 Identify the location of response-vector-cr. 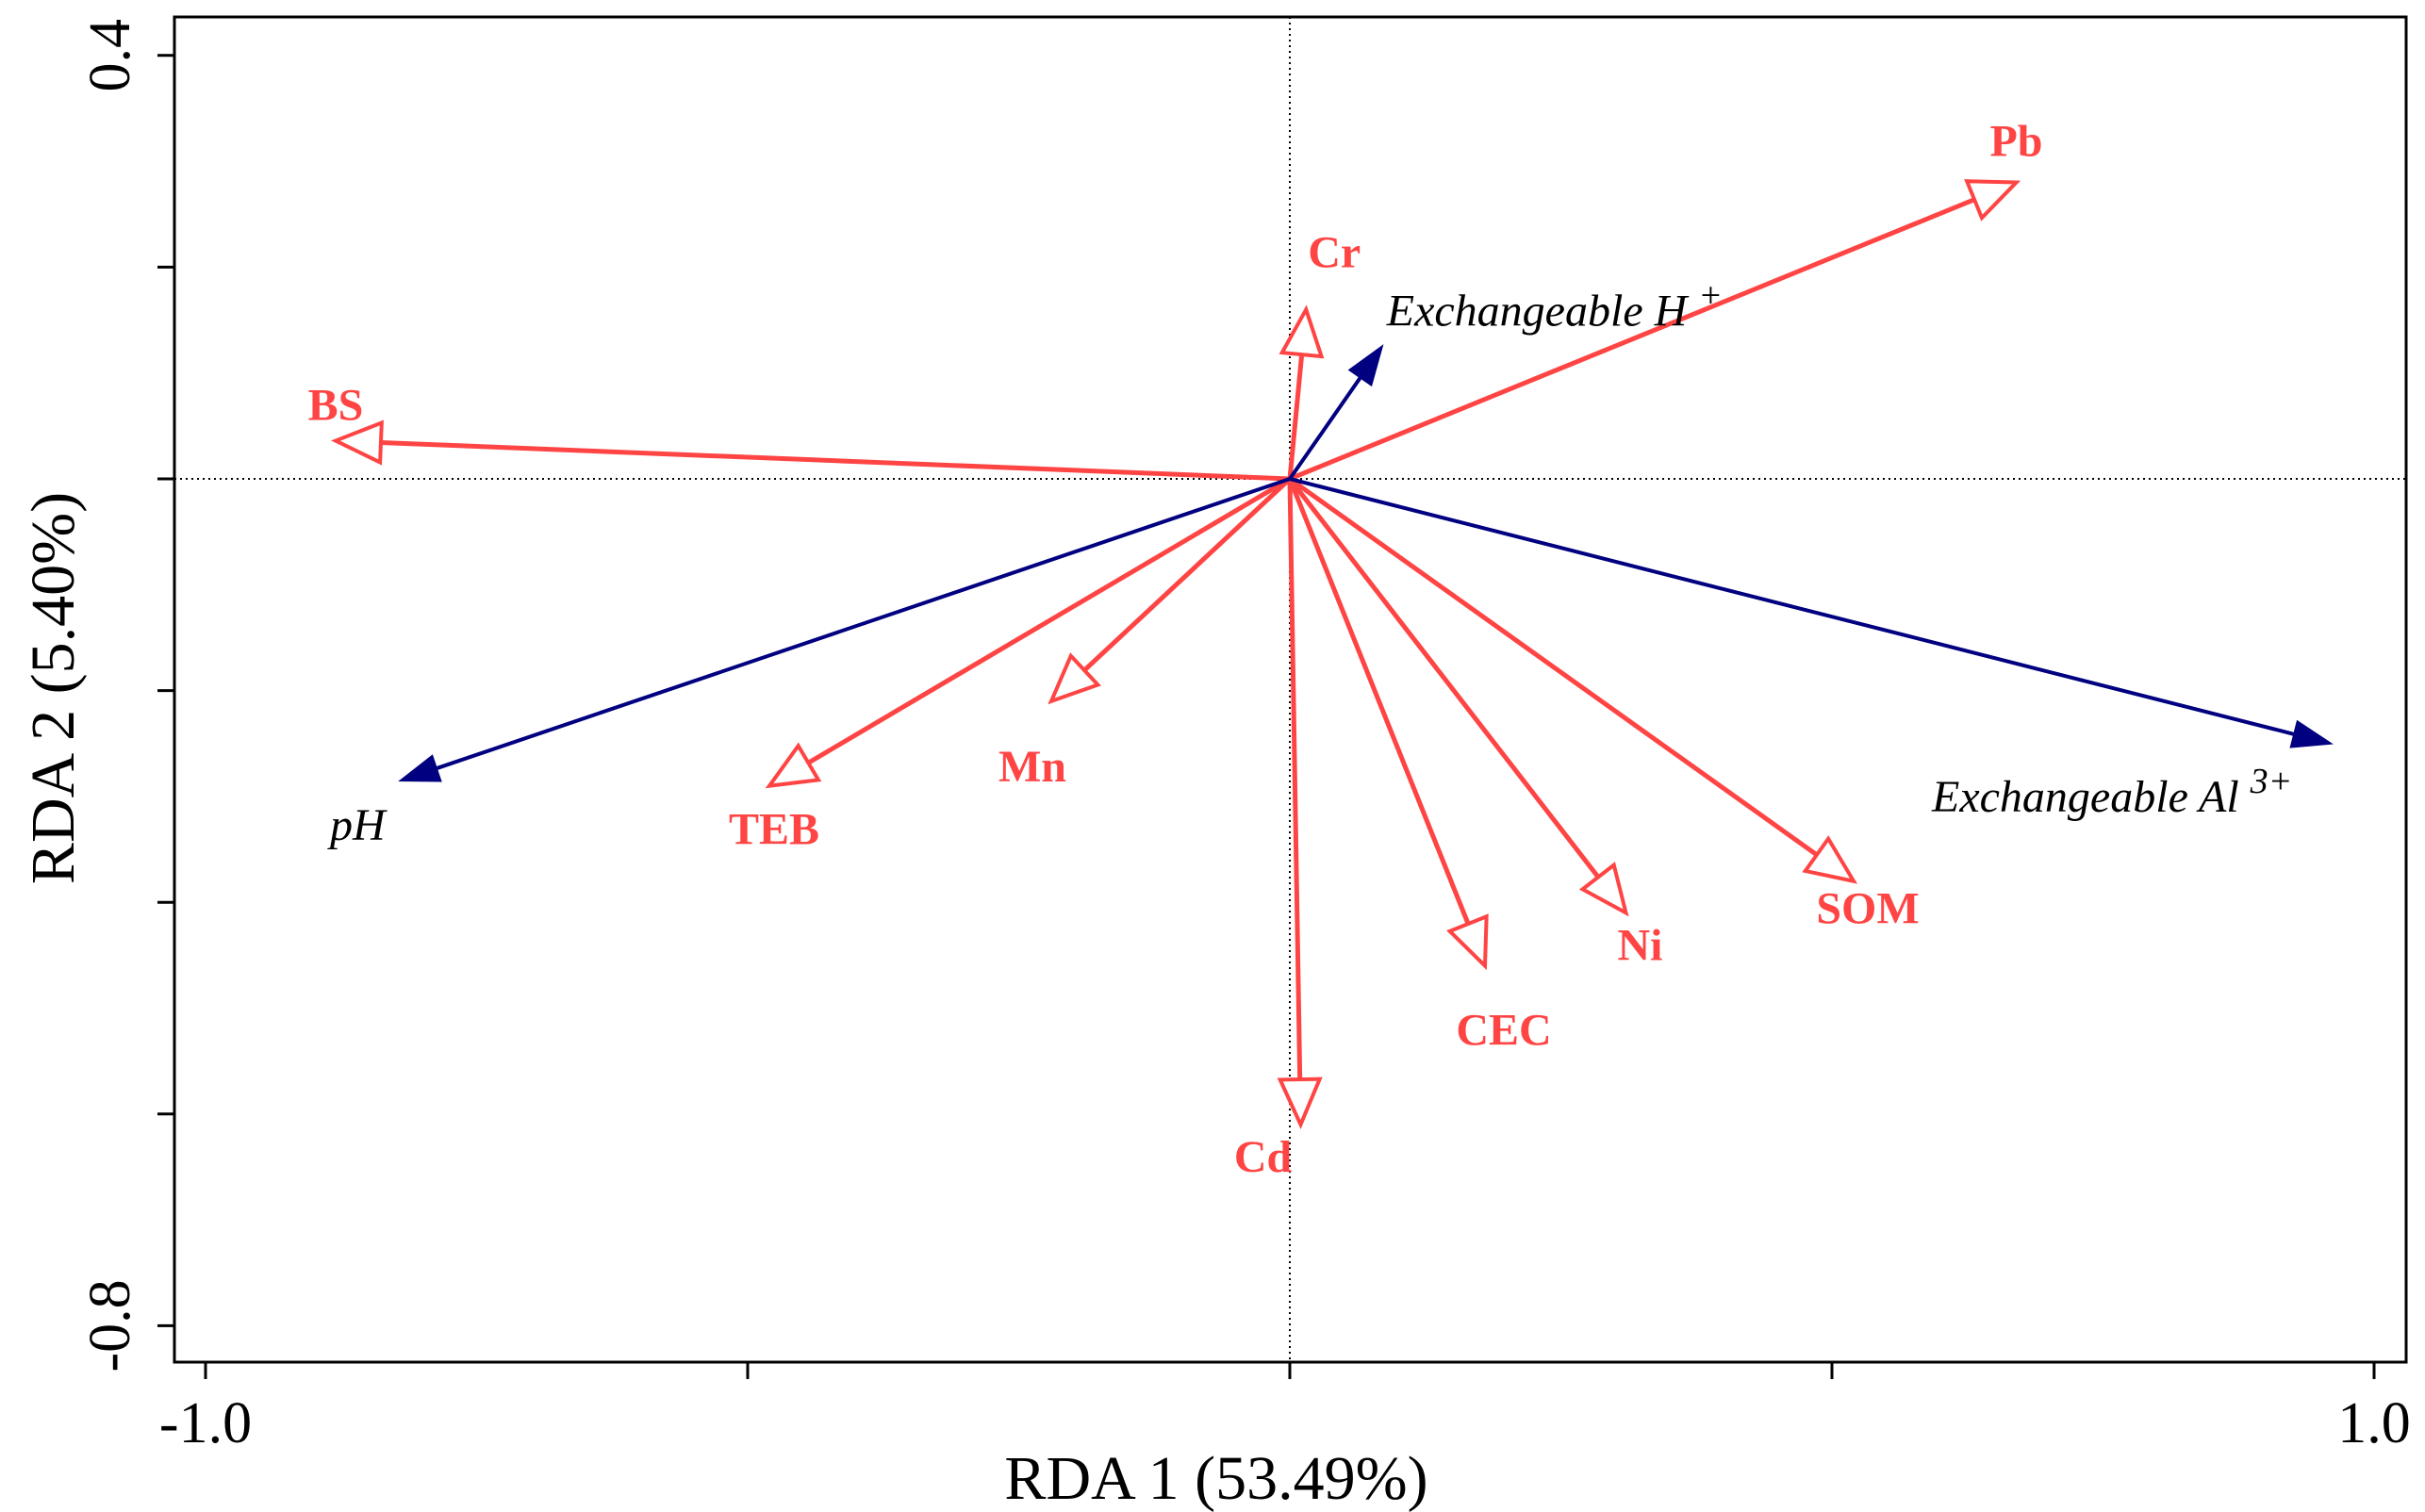
(1296, 416).